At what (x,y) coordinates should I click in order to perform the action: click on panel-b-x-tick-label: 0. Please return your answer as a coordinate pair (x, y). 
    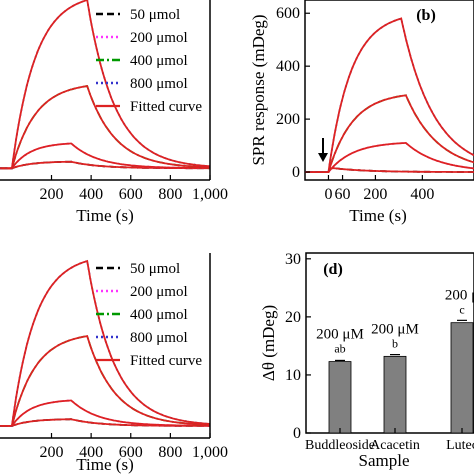
    Looking at the image, I should click on (328, 194).